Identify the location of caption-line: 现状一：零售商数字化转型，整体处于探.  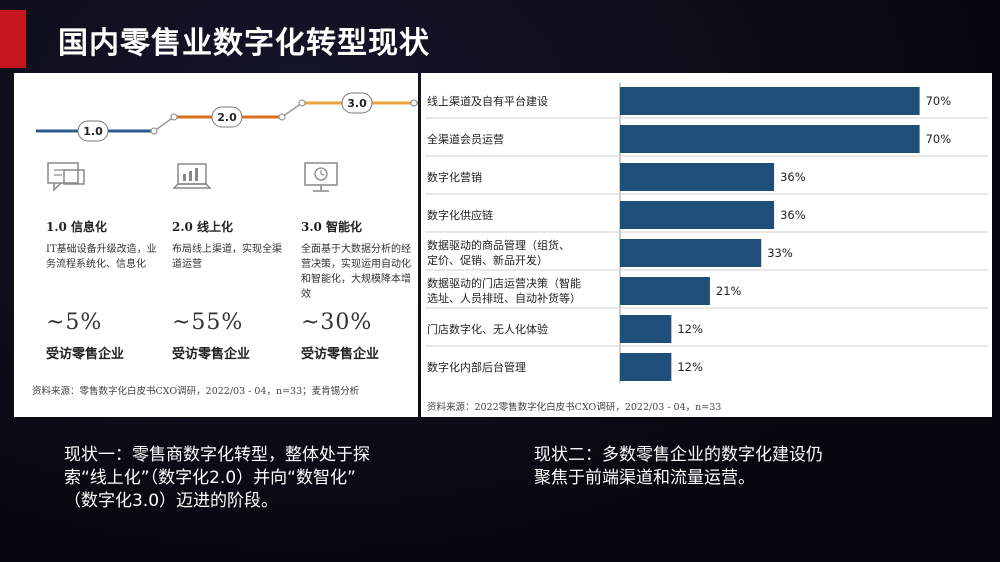
(217, 455).